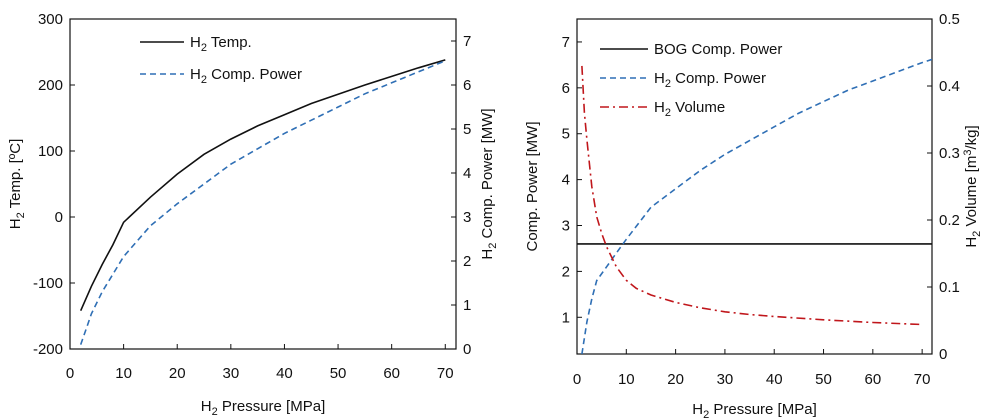 The height and width of the screenshot is (420, 986). What do you see at coordinates (467, 261) in the screenshot?
I see `y-right-tick-label: 2` at bounding box center [467, 261].